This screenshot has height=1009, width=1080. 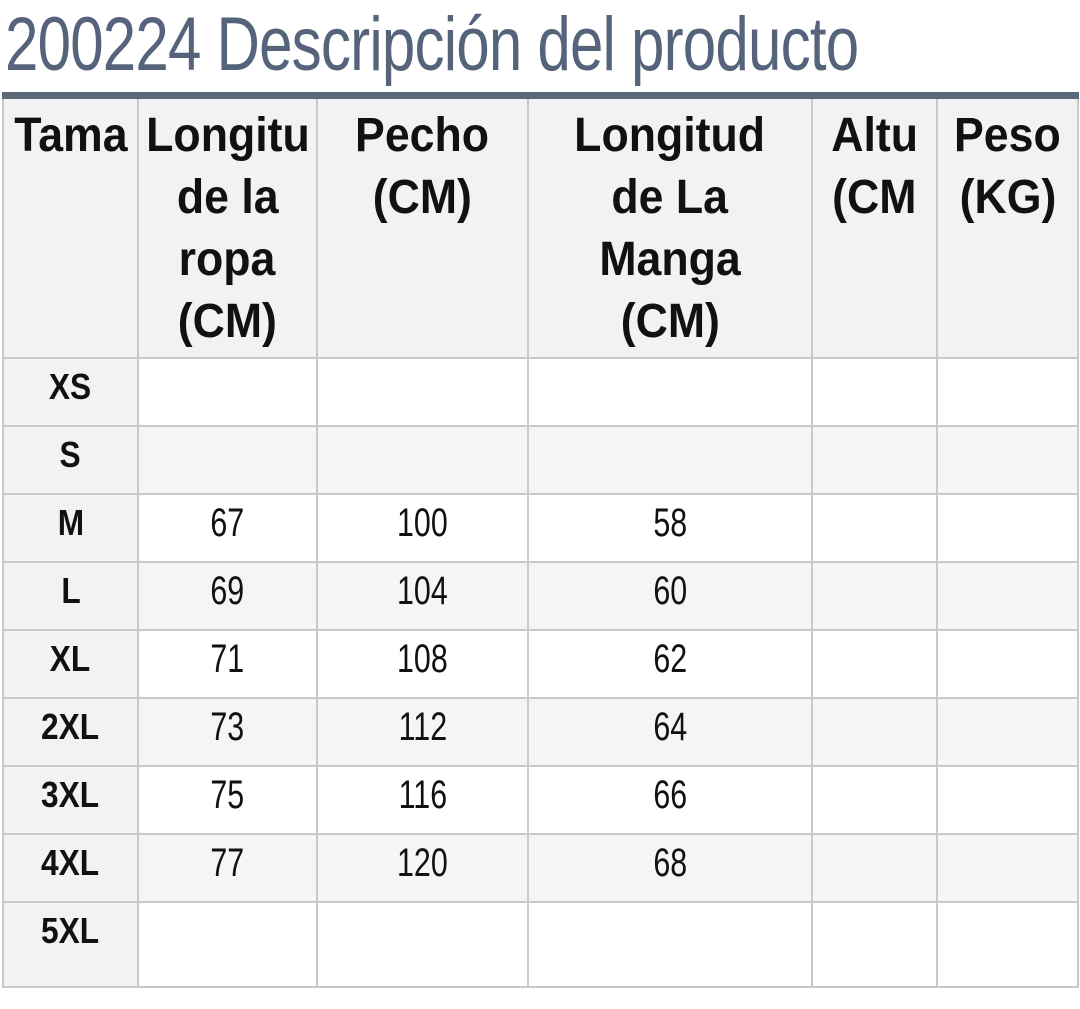 I want to click on column-header-height: Altu (CM, so click(x=874, y=226).